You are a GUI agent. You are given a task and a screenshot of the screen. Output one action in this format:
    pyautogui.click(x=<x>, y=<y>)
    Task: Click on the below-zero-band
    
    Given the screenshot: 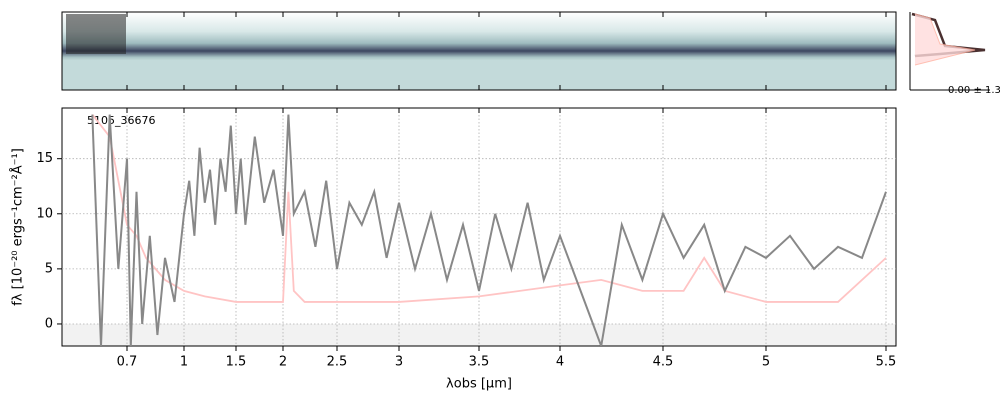 What is the action you would take?
    pyautogui.click(x=479, y=334)
    